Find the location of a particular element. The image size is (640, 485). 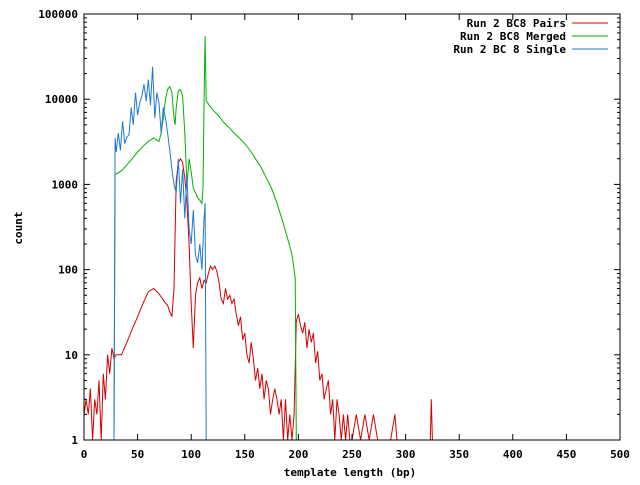

legend-label-0: Run 2 BC8 Pairs is located at coordinates (516, 23).